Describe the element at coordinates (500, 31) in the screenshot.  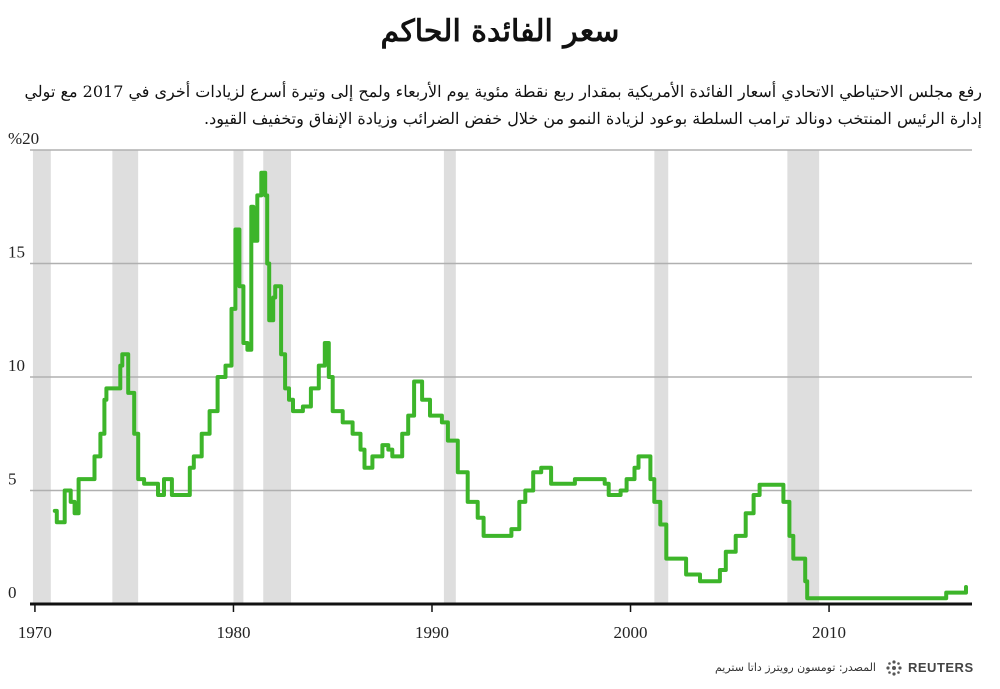
I see `chart-title: سعر الفائدة الحاكم` at that location.